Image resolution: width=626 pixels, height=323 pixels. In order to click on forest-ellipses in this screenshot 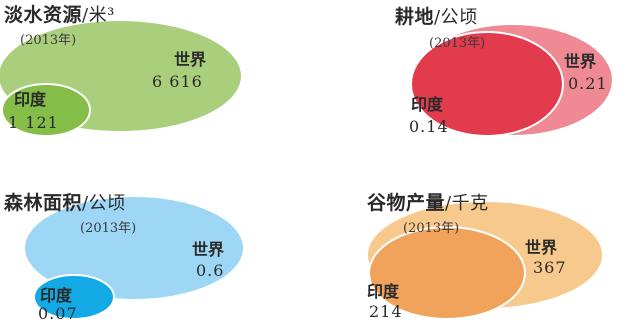, I will do `click(134, 257)`.